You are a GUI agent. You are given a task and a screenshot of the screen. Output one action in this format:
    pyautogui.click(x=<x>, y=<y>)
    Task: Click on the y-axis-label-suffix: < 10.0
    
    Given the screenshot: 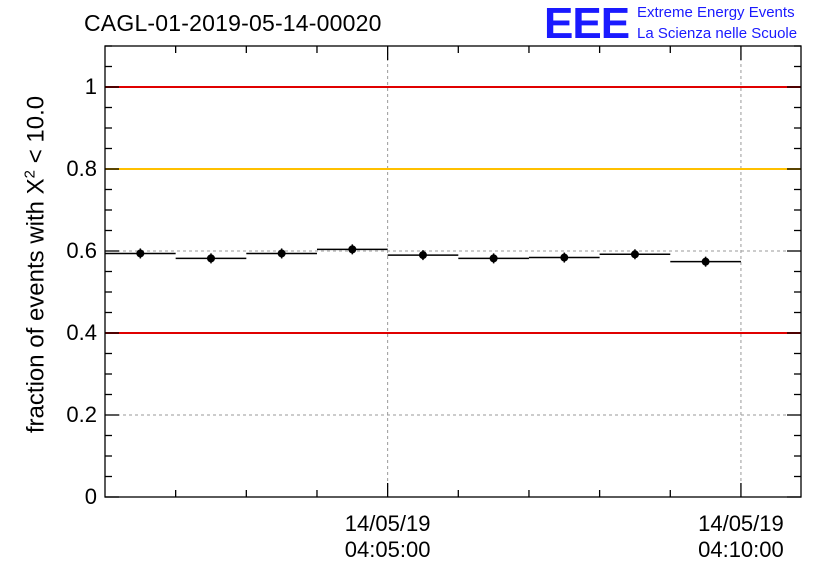 What is the action you would take?
    pyautogui.click(x=36, y=132)
    